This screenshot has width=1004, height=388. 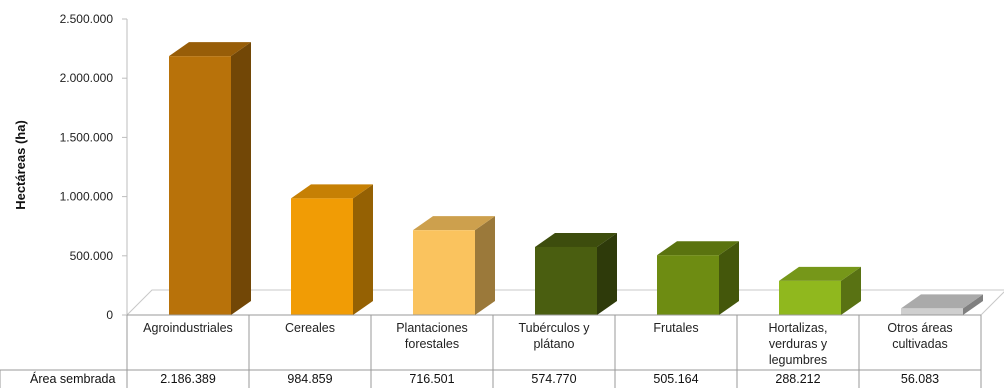 I want to click on y-tick-label: 1.000.000, so click(x=87, y=197).